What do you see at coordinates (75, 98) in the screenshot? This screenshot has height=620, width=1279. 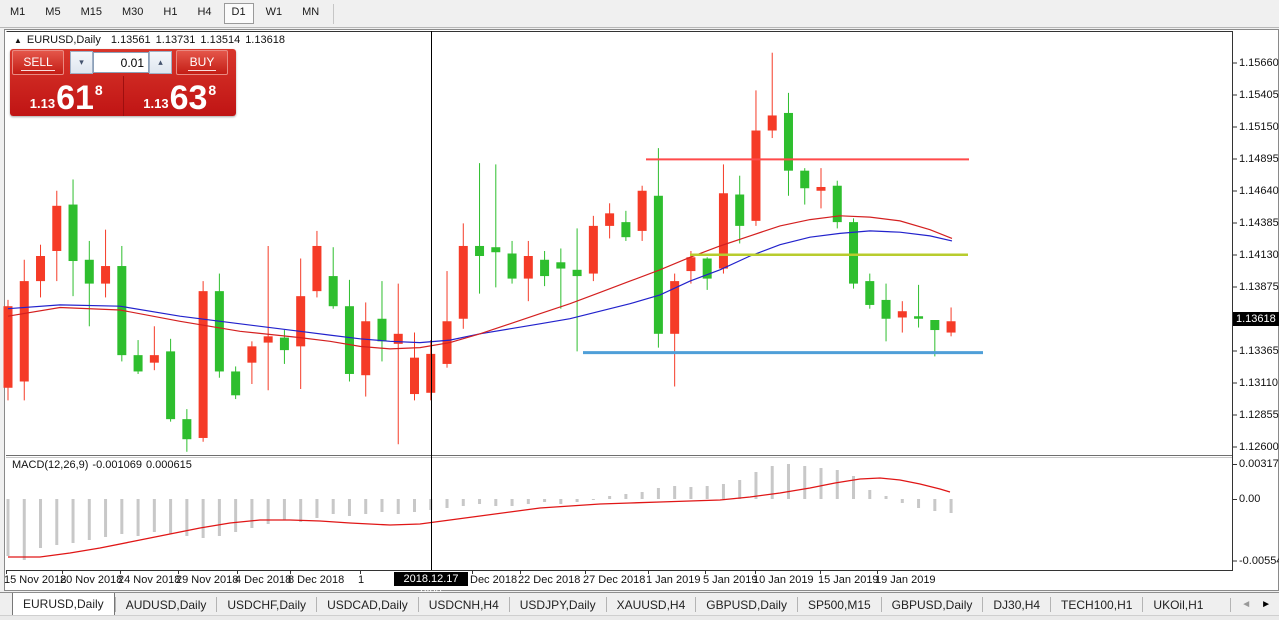 I see `sell-price-big: 61` at bounding box center [75, 98].